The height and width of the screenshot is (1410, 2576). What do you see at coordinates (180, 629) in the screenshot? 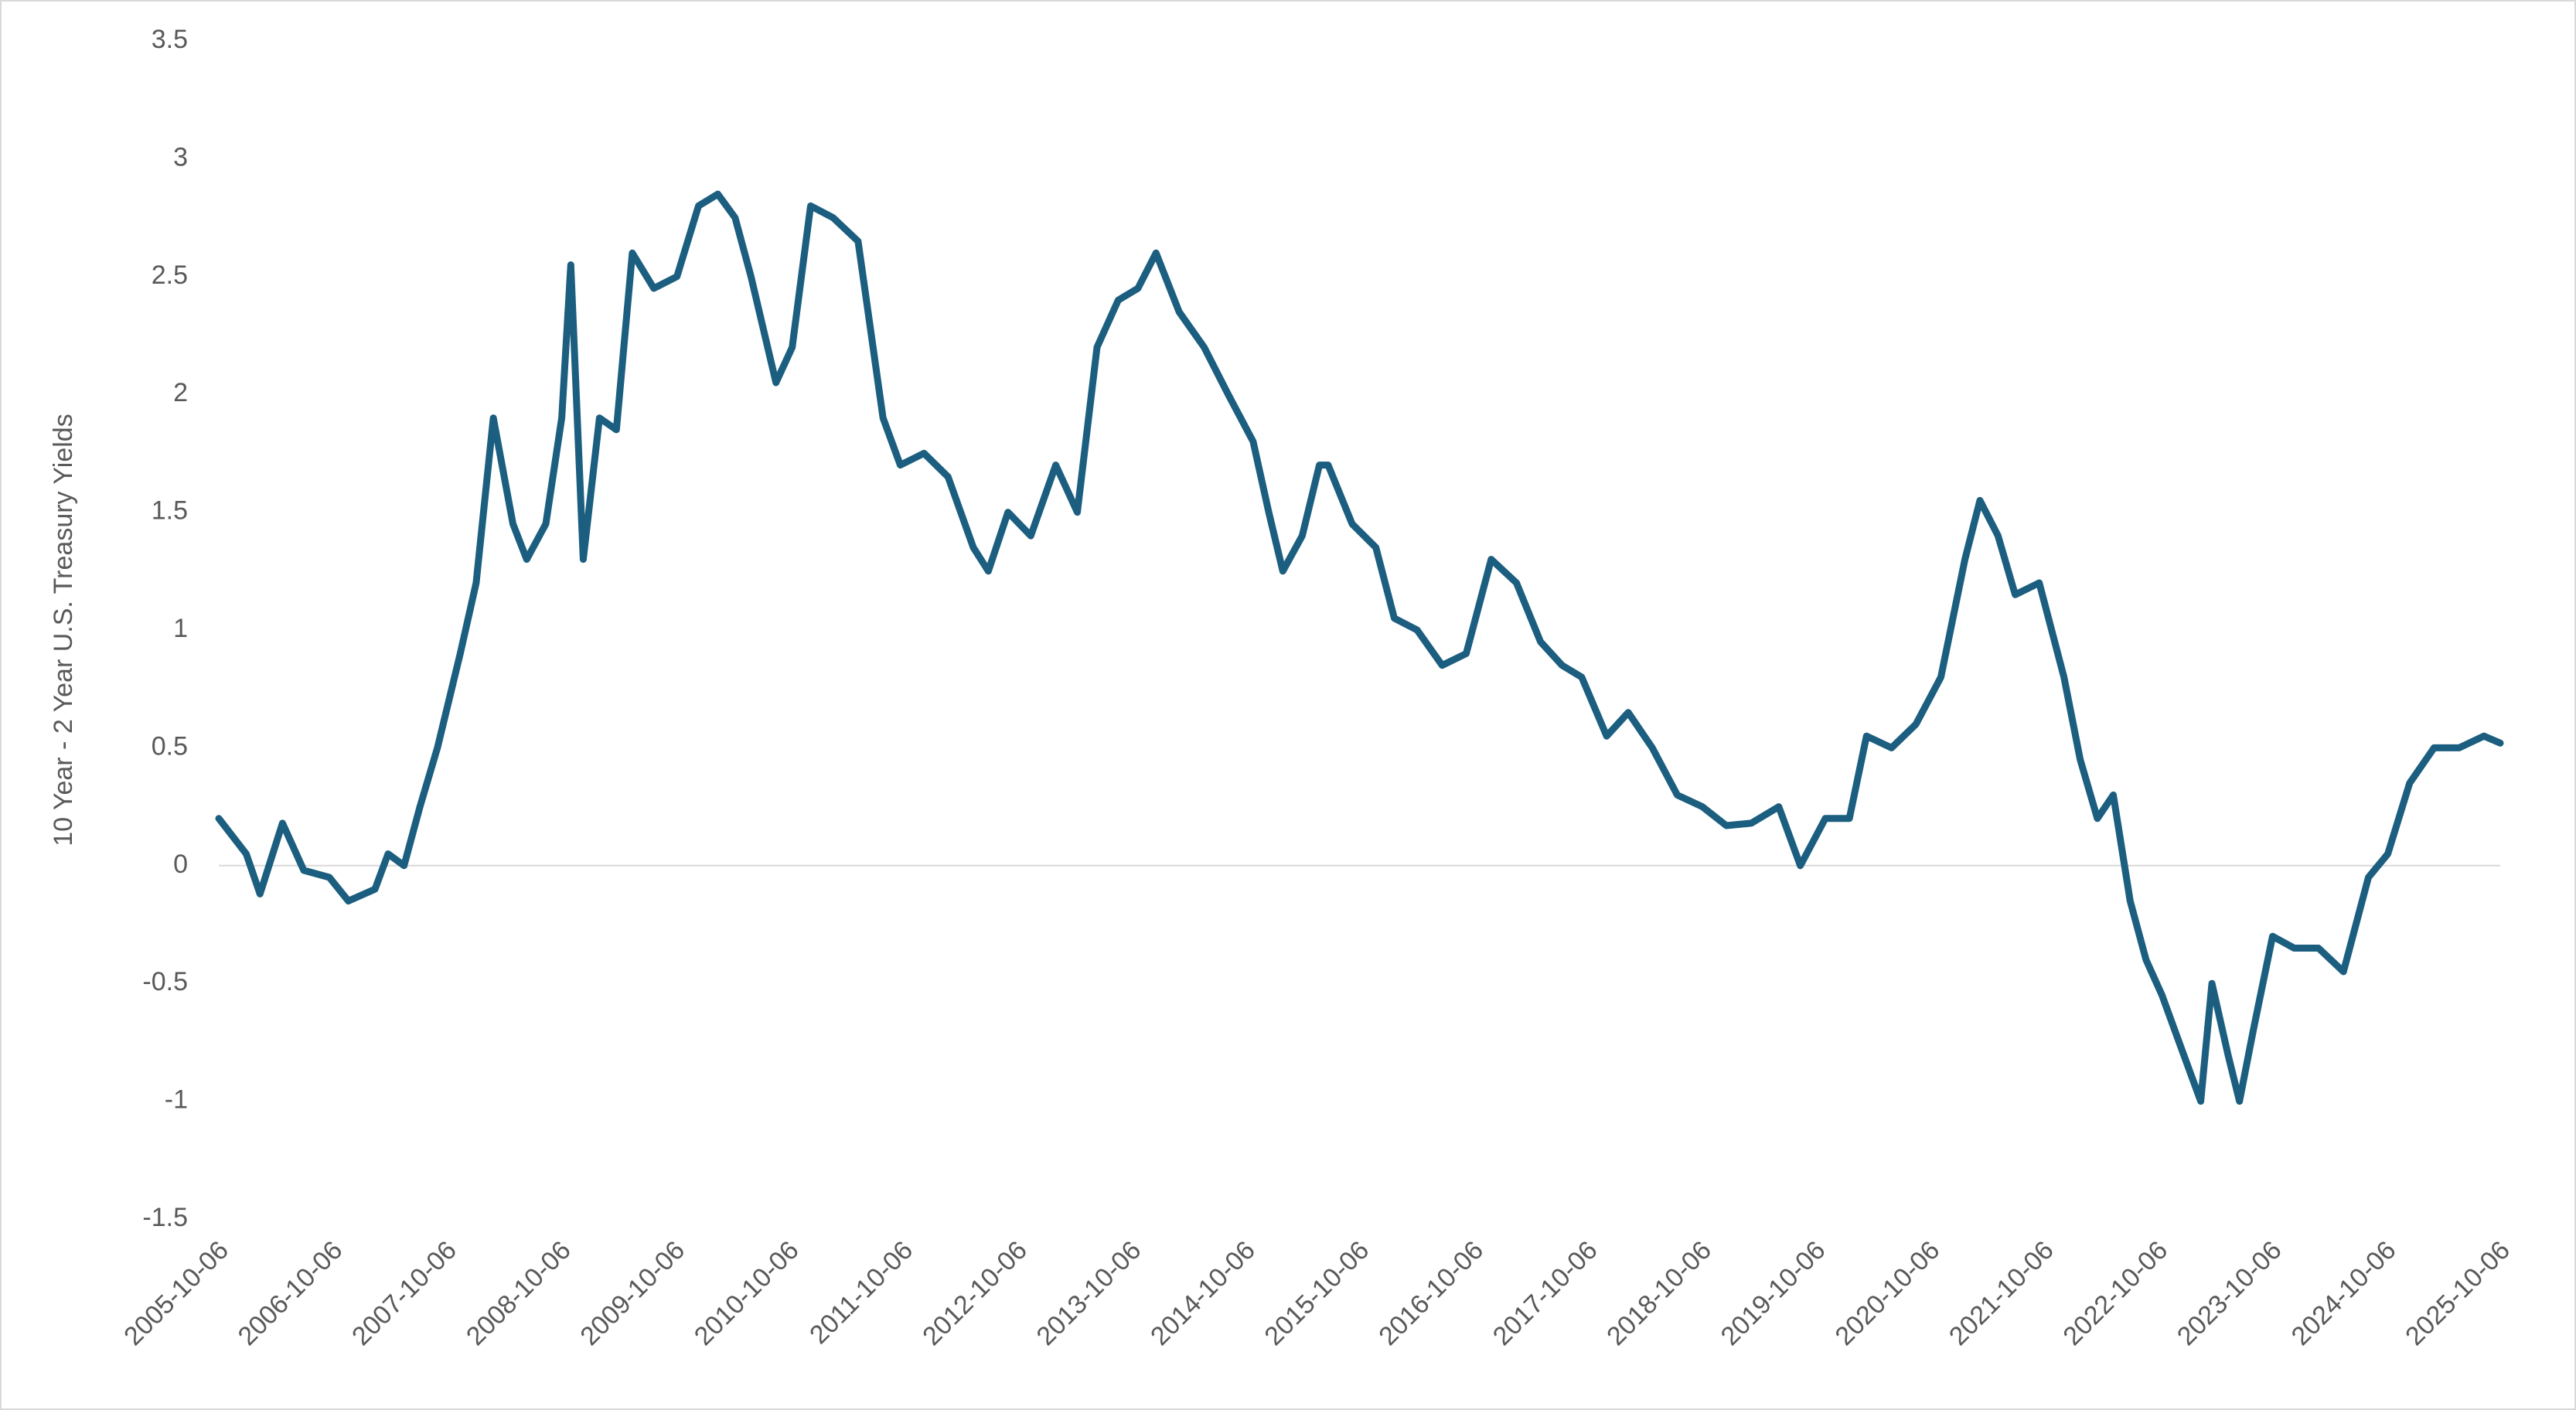
I see `y-tick-label: 1` at bounding box center [180, 629].